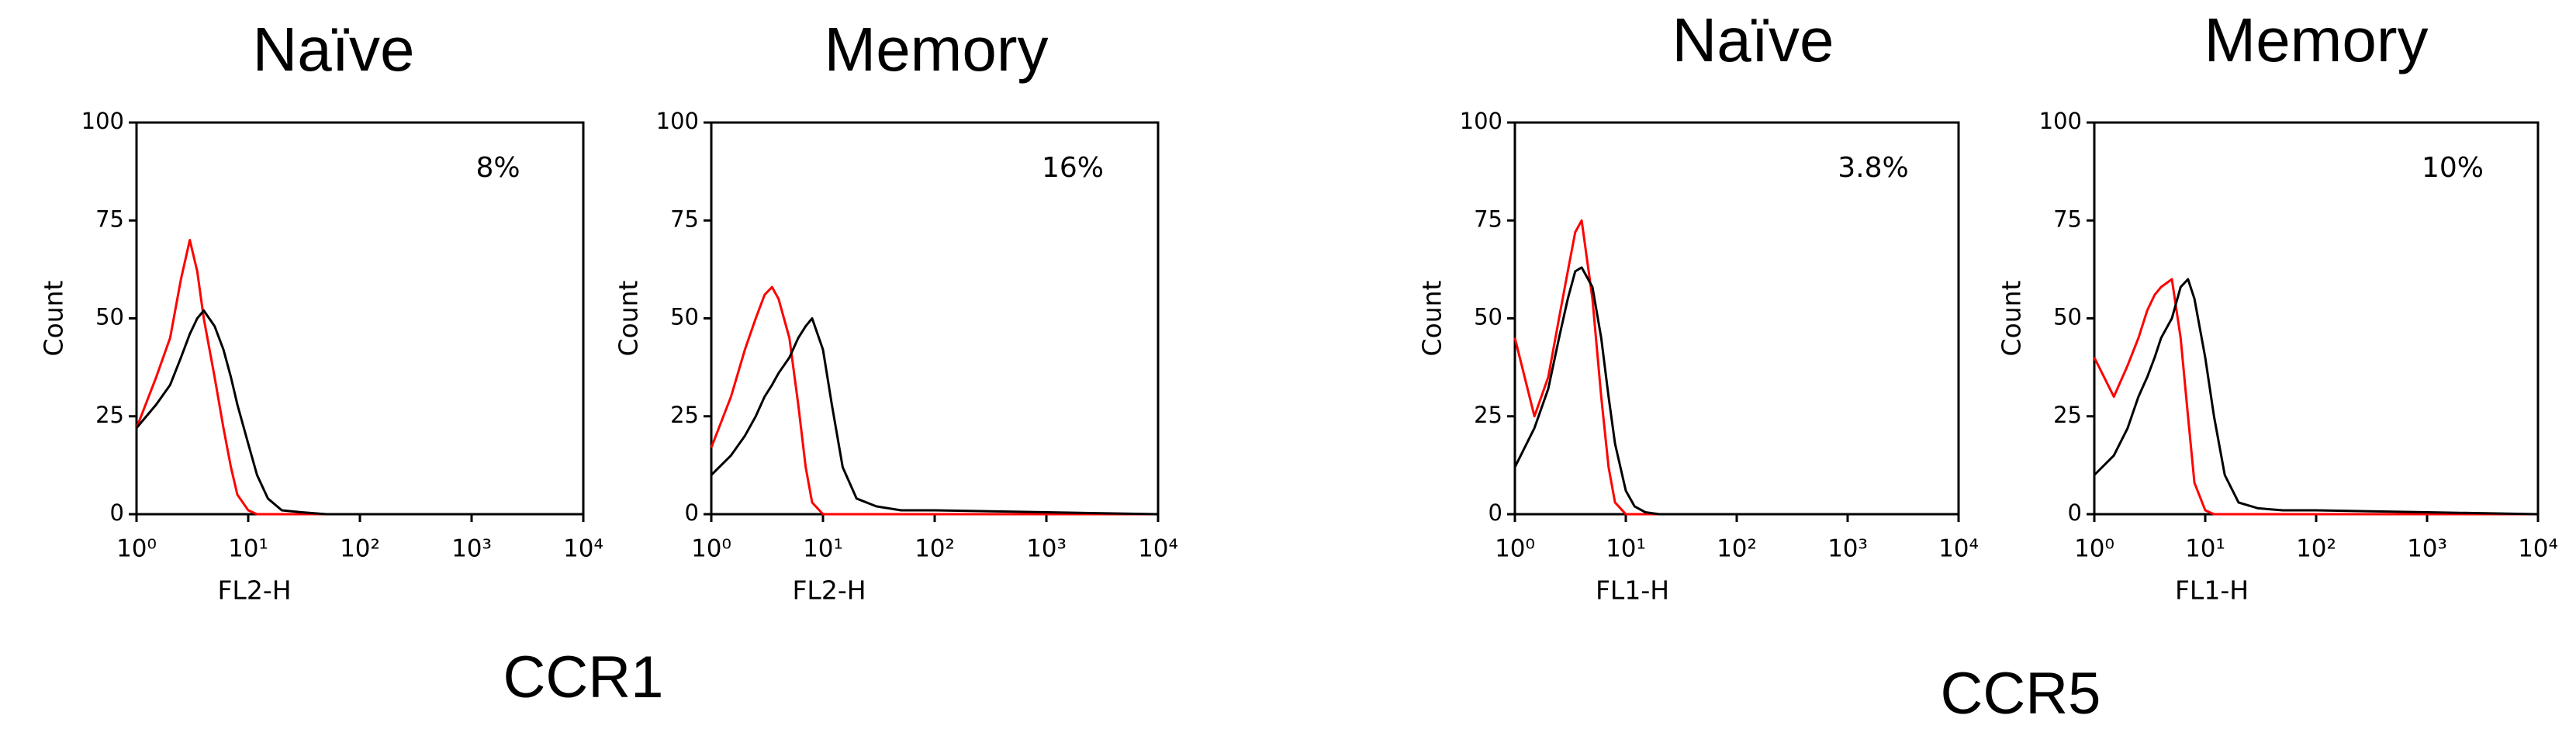 The width and height of the screenshot is (2576, 736). Describe the element at coordinates (583, 677) in the screenshot. I see `group-label: CCR1` at that location.